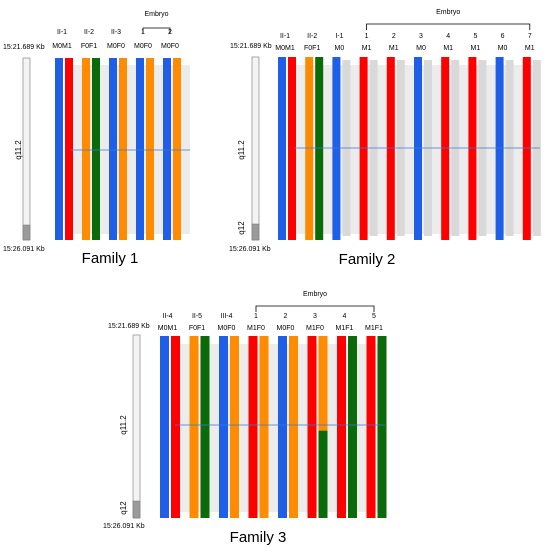  I want to click on member-column: II-4 M0M1, so click(169, 415).